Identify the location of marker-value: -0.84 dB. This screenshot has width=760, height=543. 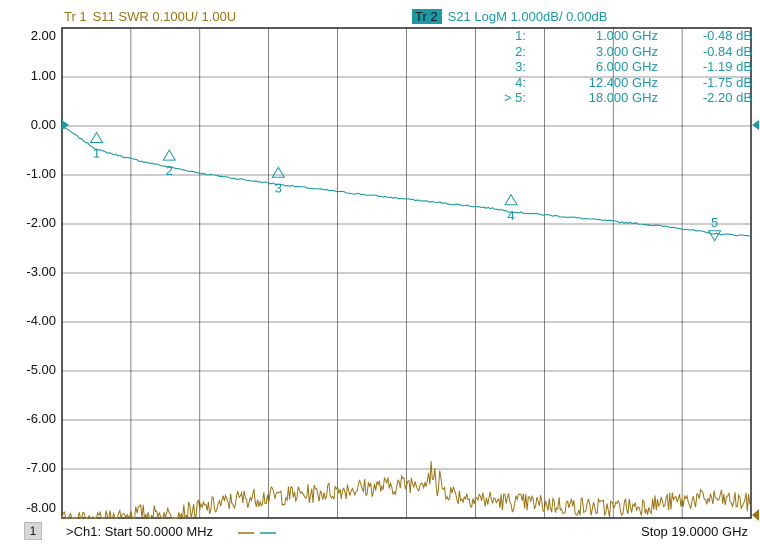
(727, 51).